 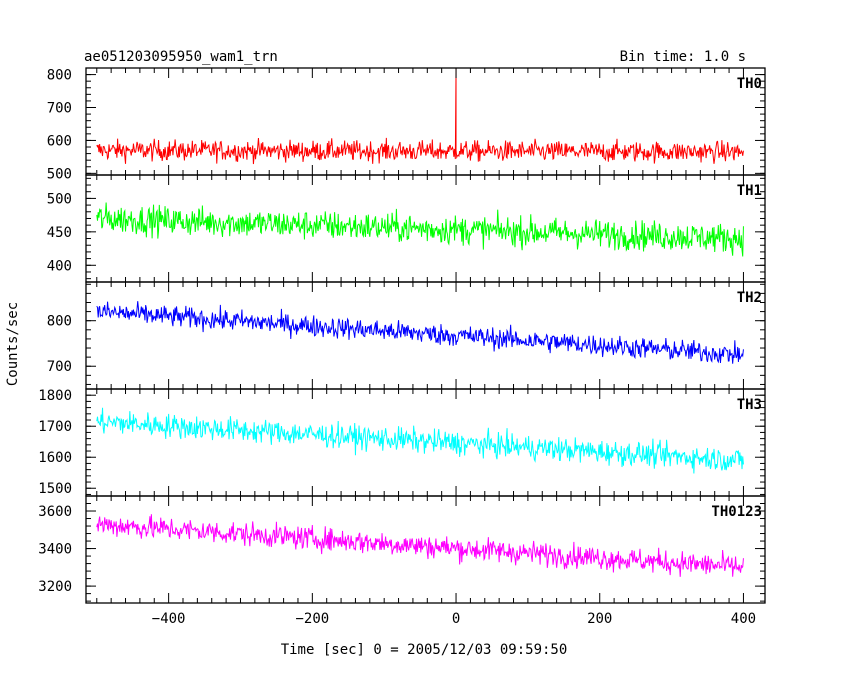 What do you see at coordinates (420, 545) in the screenshot?
I see `series-line-th0123` at bounding box center [420, 545].